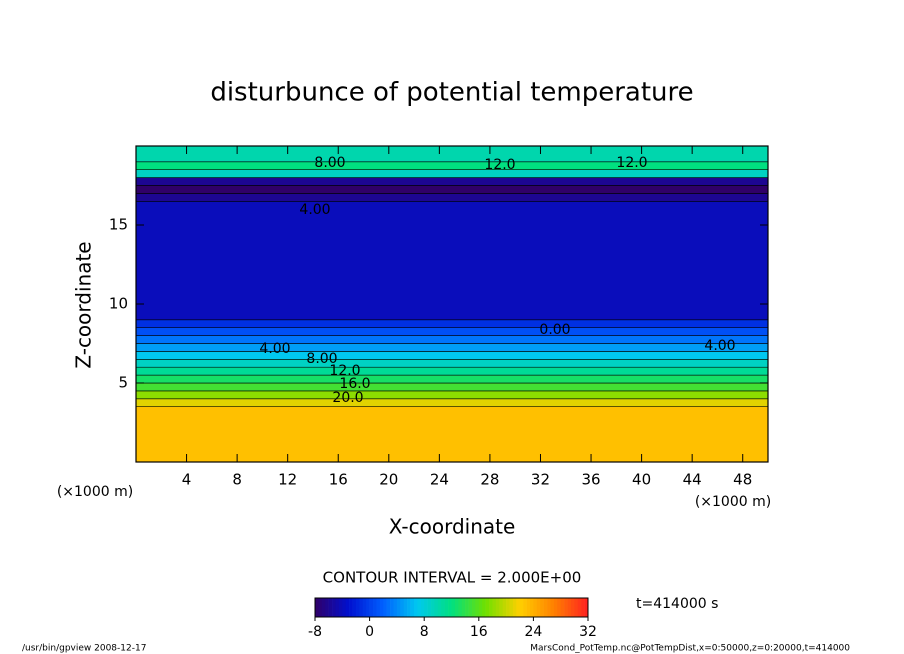 The width and height of the screenshot is (904, 654). What do you see at coordinates (733, 502) in the screenshot?
I see `x-unit: (×1000 m)` at bounding box center [733, 502].